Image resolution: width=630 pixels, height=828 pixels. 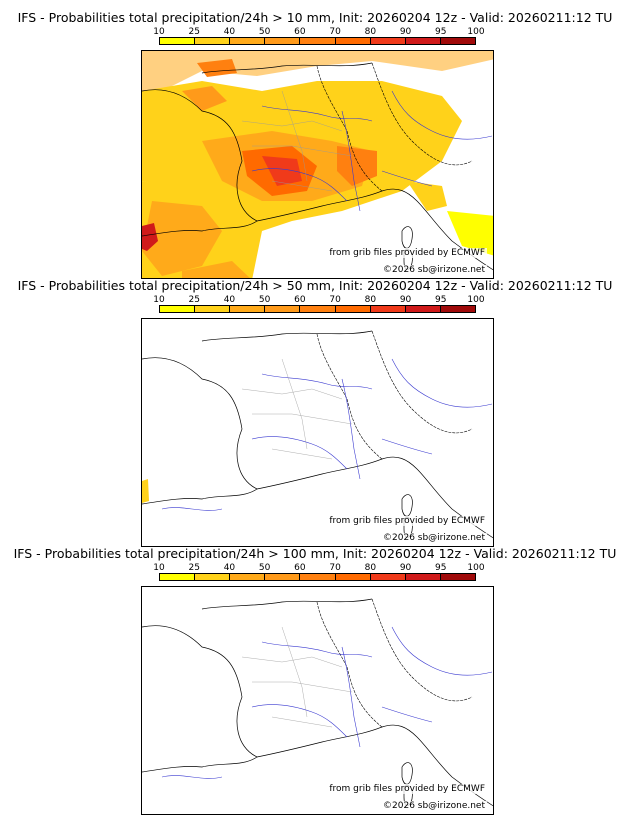 I want to click on precip-field, so click(x=145, y=491).